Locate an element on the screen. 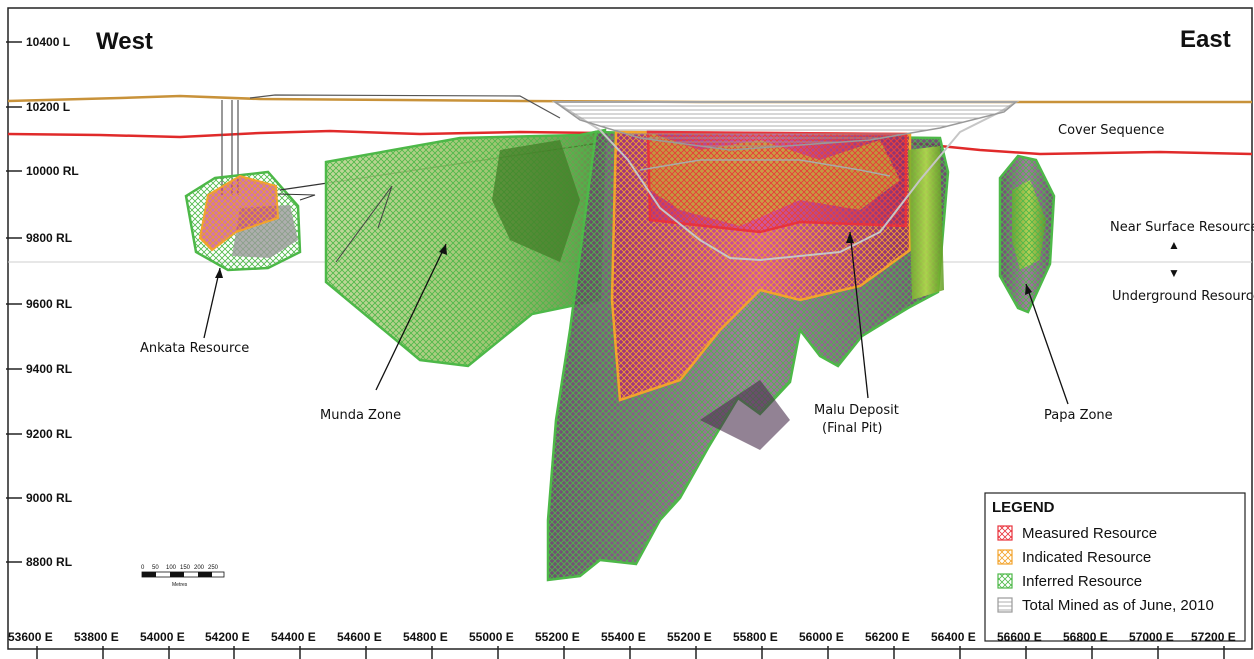 The image size is (1254, 659). easting-label-54200: 54200 E is located at coordinates (227, 637).